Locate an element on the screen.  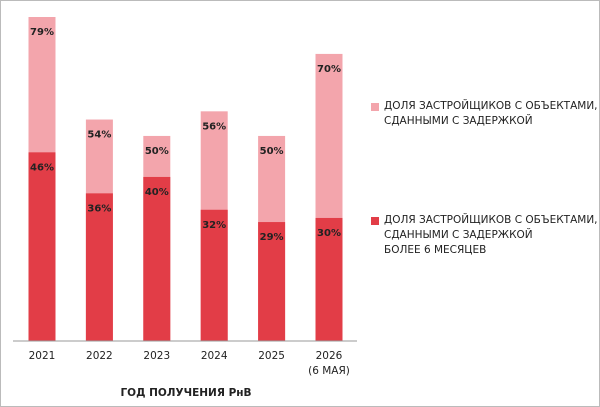
value-label: 70% is located at coordinates (329, 69).